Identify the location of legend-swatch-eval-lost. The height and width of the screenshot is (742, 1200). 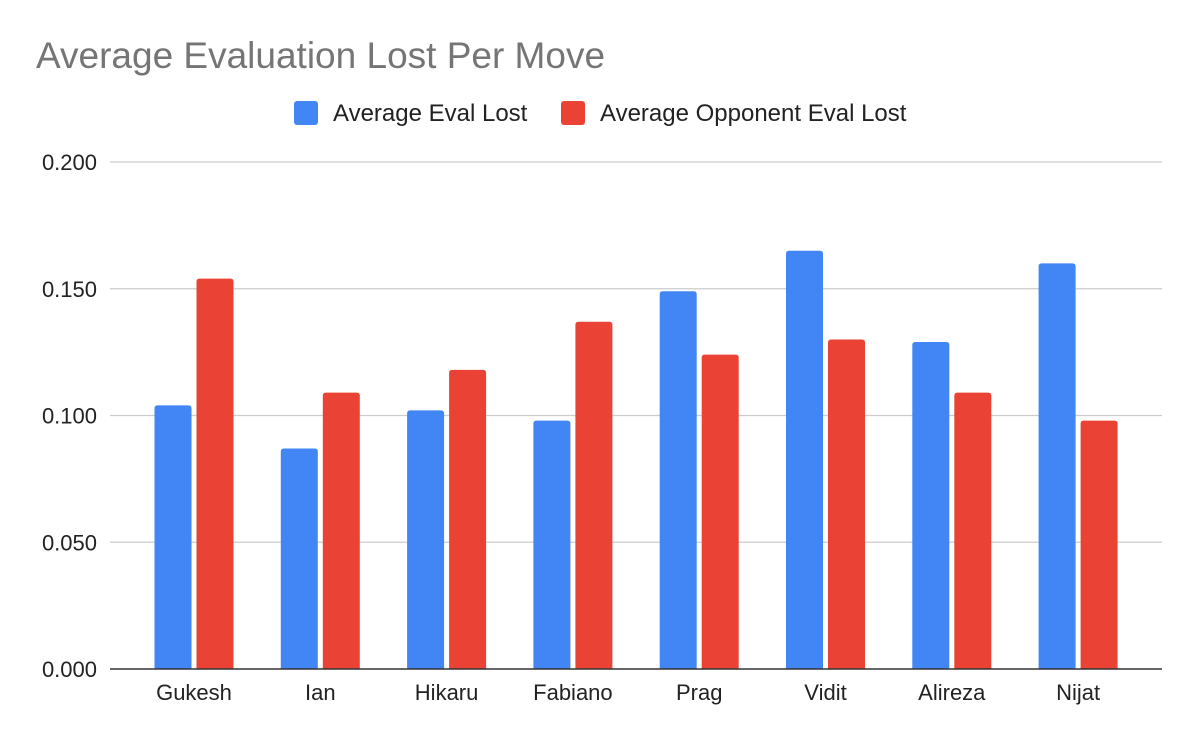
(306, 113).